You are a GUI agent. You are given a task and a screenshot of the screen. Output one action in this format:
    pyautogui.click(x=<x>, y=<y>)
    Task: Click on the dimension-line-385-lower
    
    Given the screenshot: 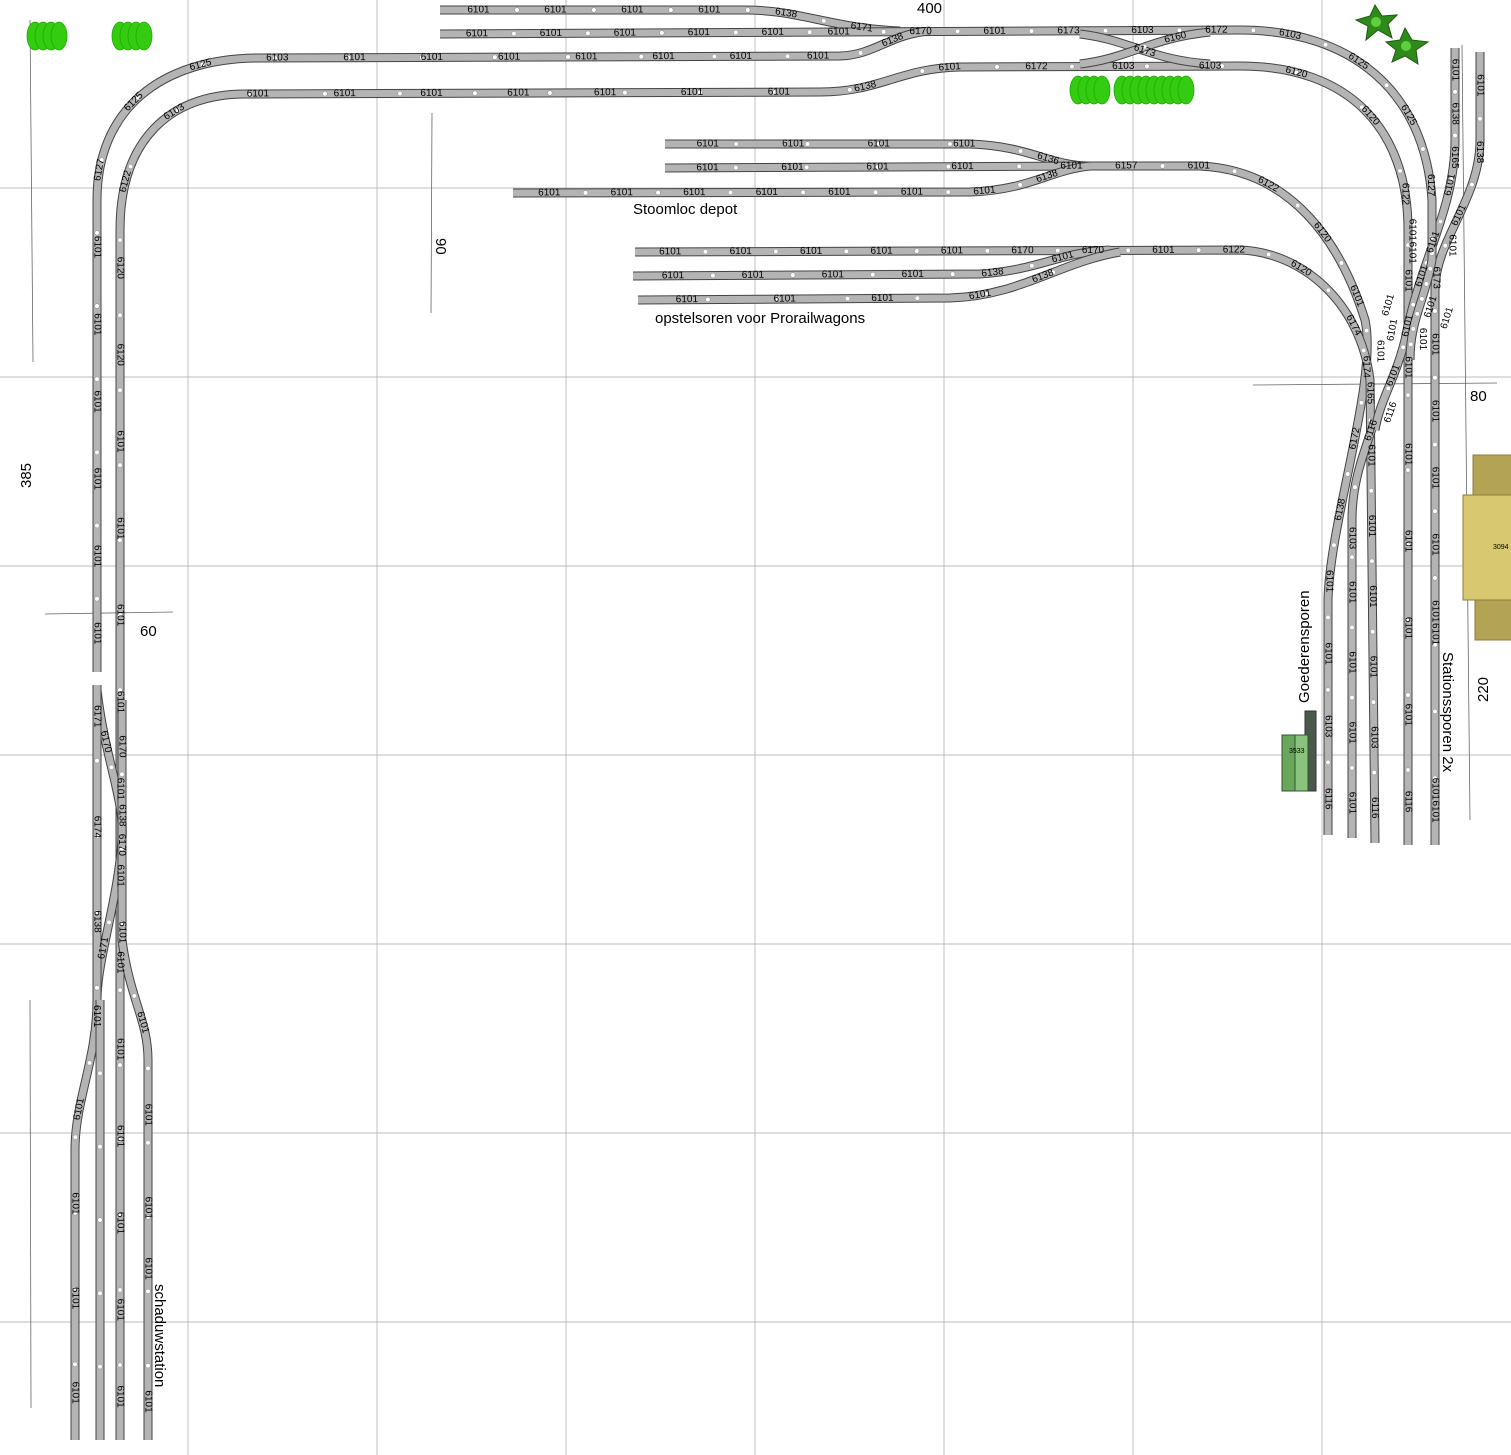 What is the action you would take?
    pyautogui.click(x=30, y=1204)
    